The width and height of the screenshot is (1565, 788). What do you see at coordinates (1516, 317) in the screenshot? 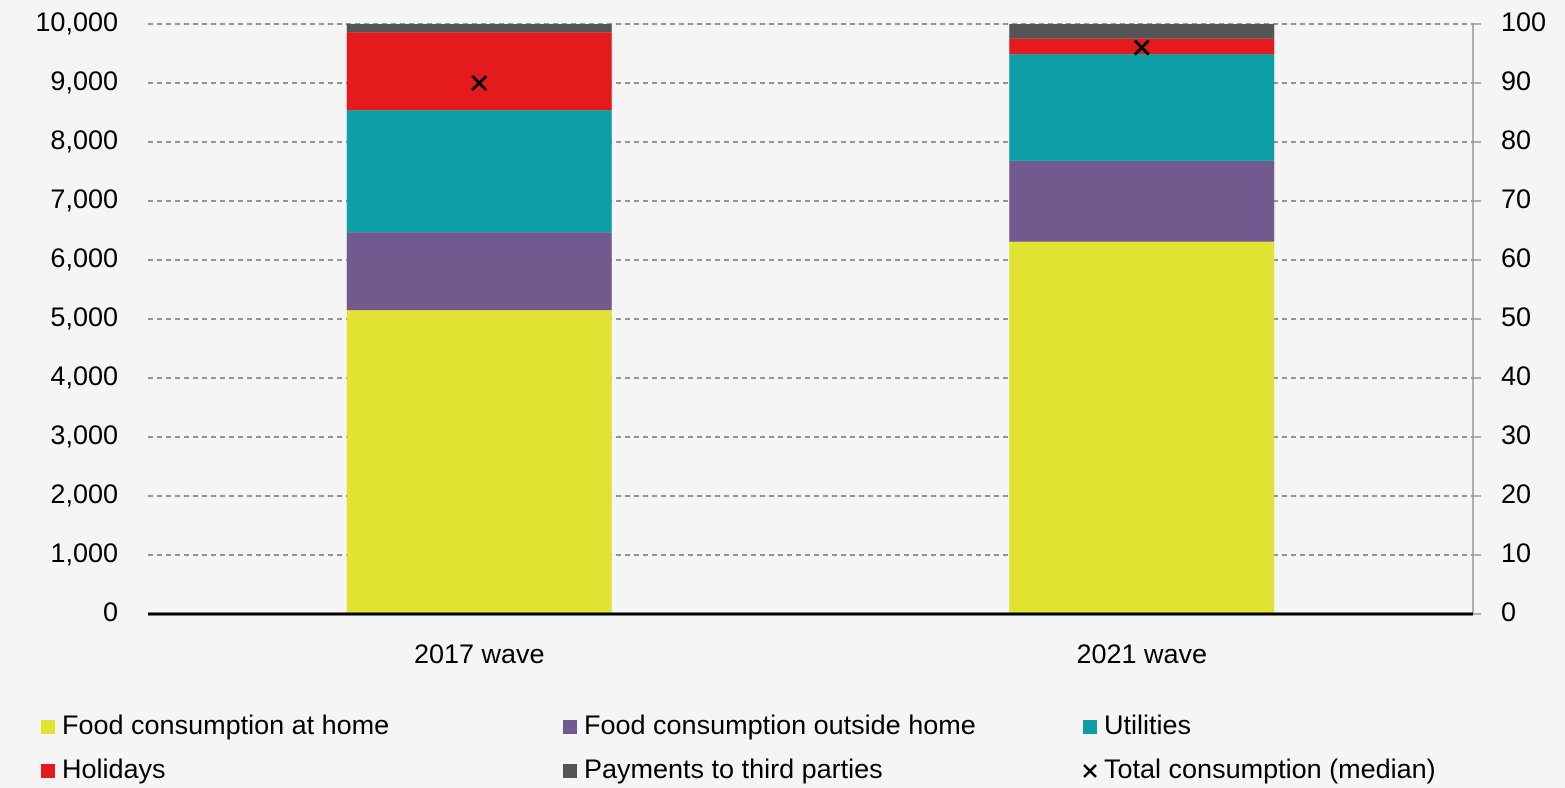
I see `y2-tick-label: 50` at bounding box center [1516, 317].